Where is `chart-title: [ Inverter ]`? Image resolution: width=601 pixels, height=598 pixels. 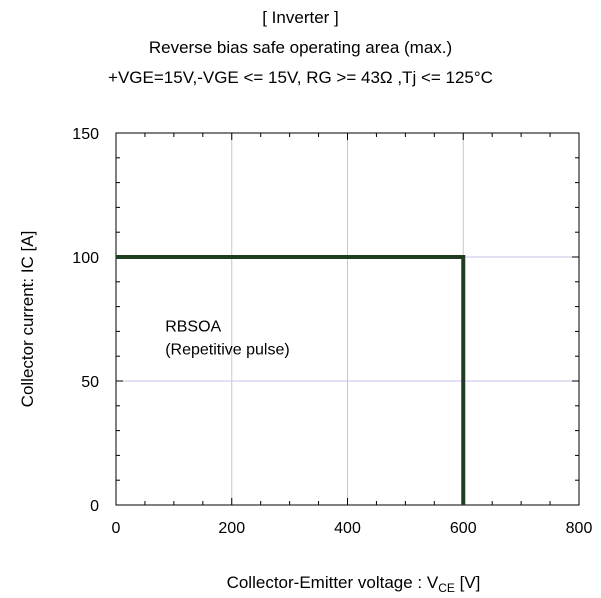 chart-title: [ Inverter ] is located at coordinates (300, 17).